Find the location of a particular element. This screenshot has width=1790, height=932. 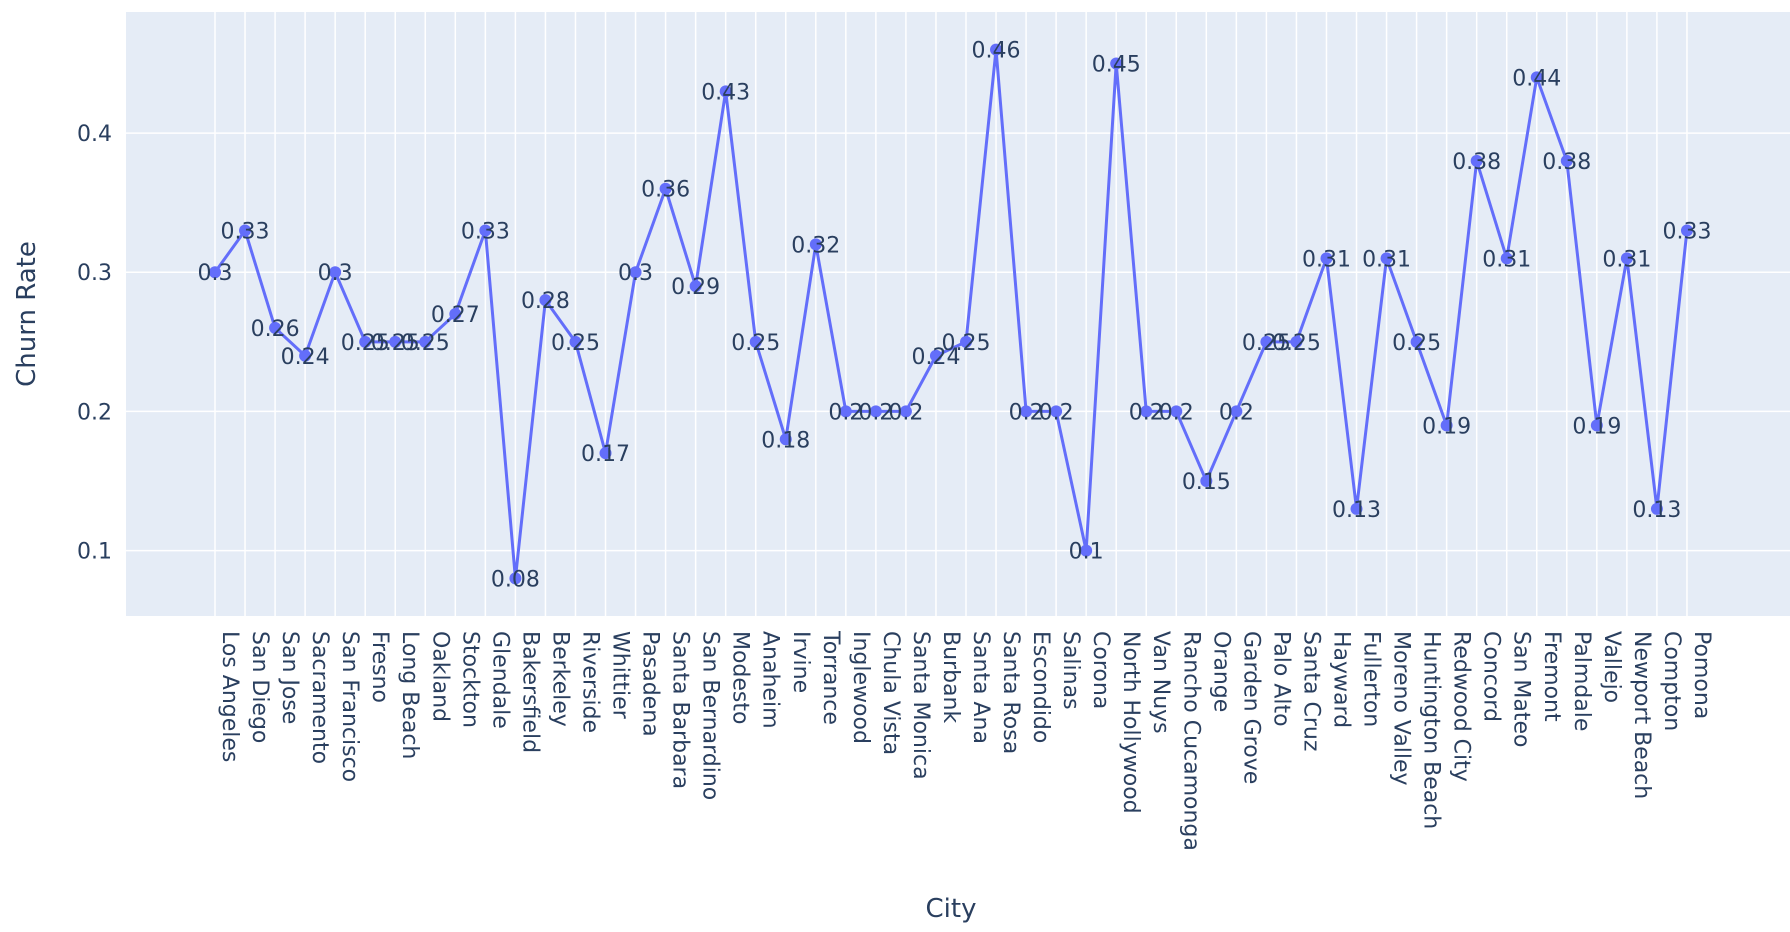

data-label: 0.13 is located at coordinates (1356, 510).